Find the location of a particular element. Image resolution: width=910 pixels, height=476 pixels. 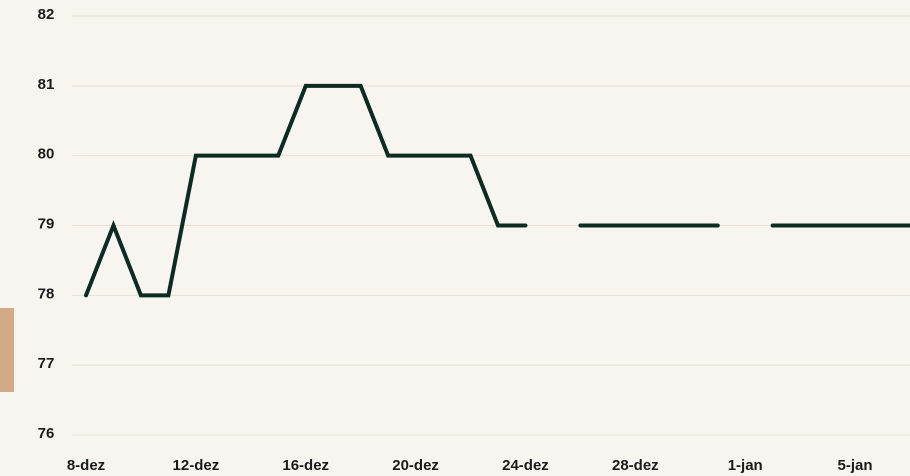

x-tick-label: 12-dez is located at coordinates (196, 465).